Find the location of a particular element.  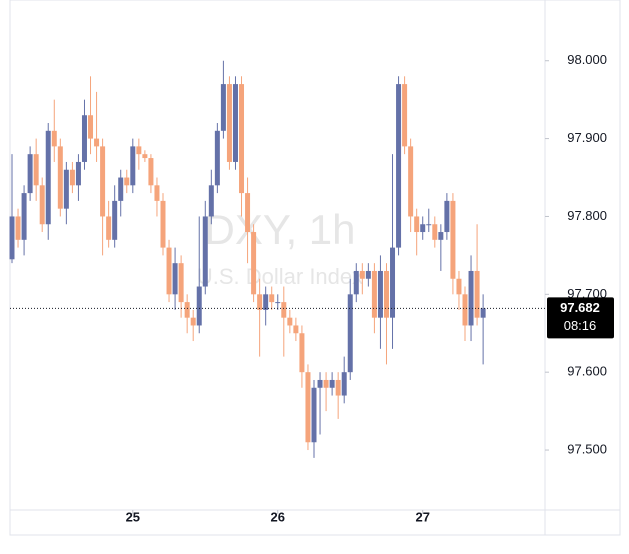

y-tick-label: 98.000 is located at coordinates (587, 59).